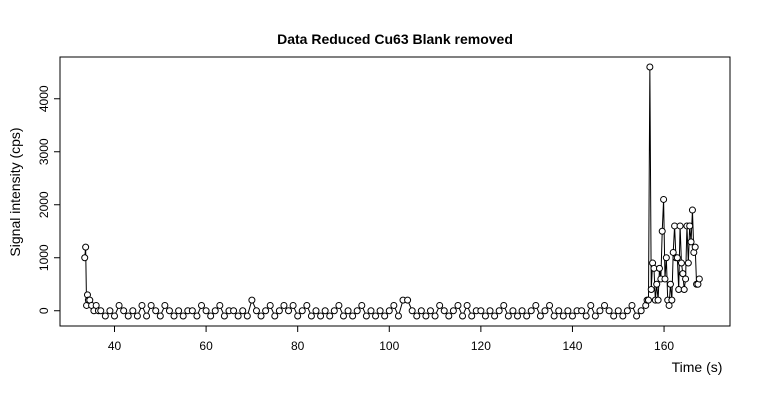 This screenshot has height=405, width=760. I want to click on x-tick-label: 120, so click(481, 346).